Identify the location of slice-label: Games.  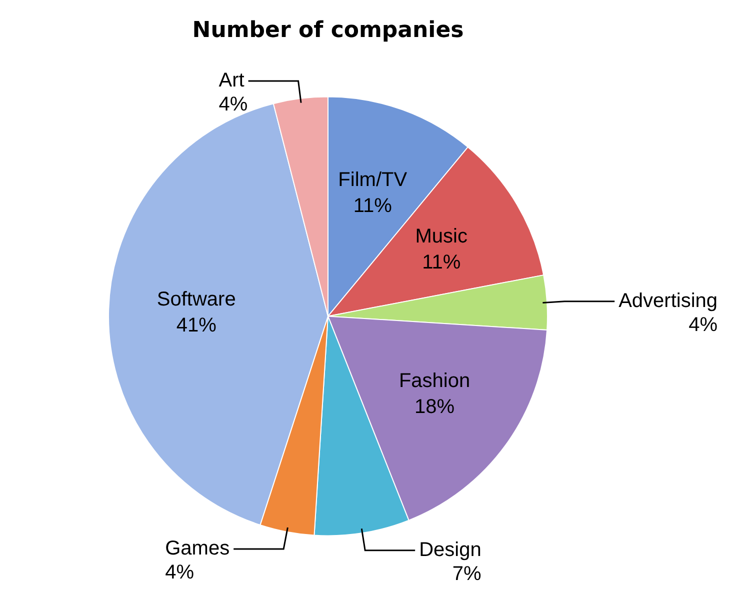
(197, 549).